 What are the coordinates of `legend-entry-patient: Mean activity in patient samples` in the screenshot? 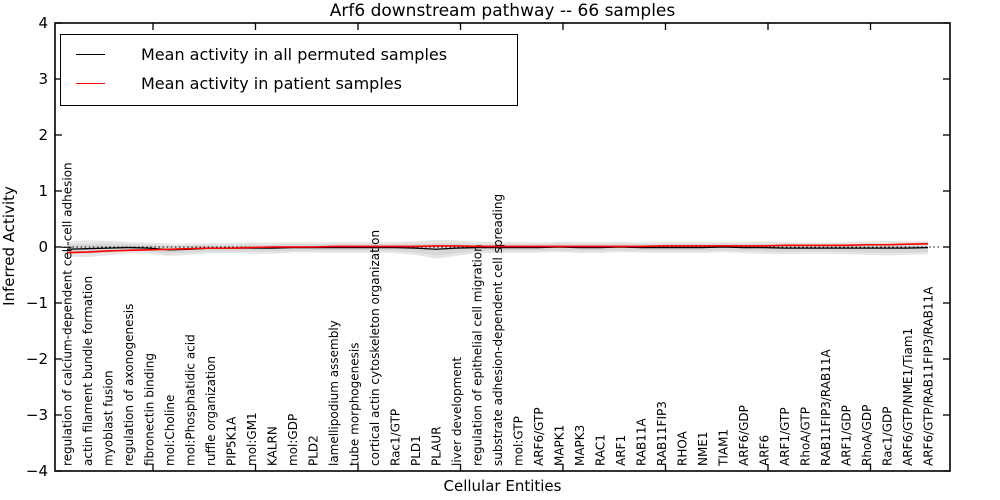 It's located at (289, 83).